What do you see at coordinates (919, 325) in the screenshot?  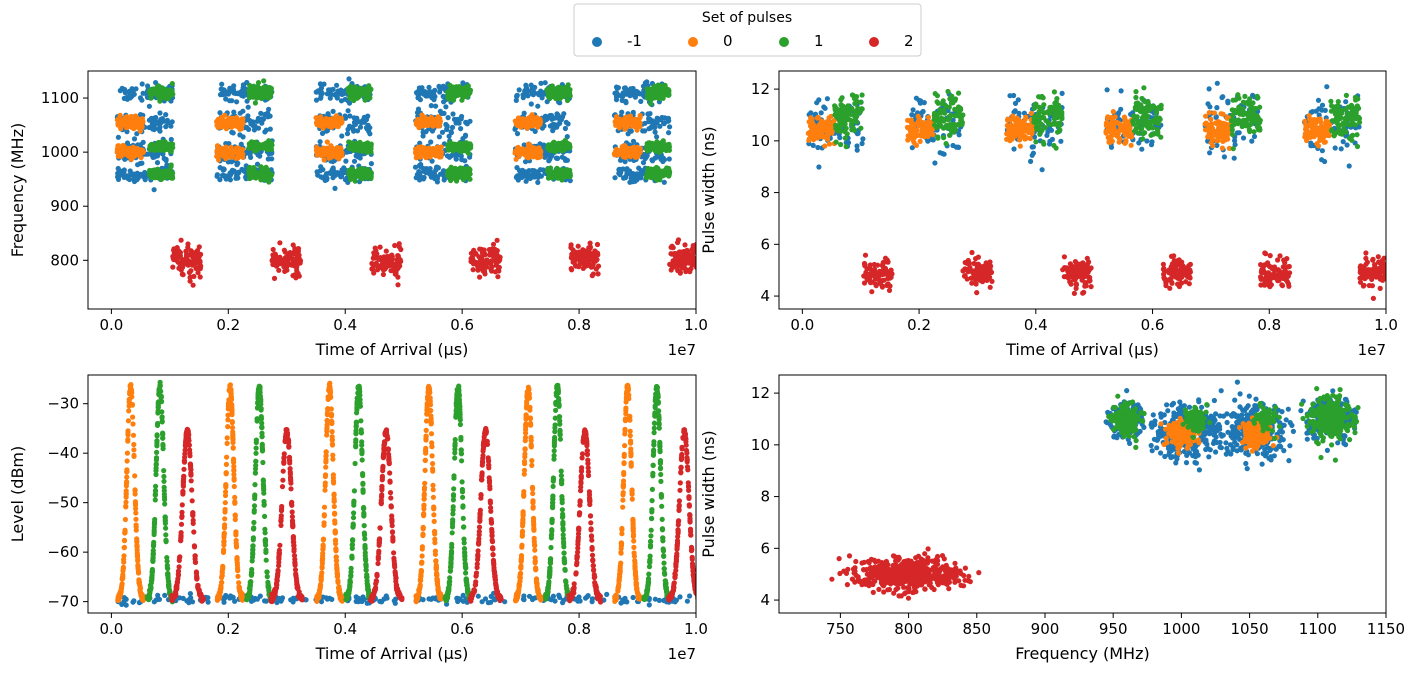 I see `x-tick-label: 0.2` at bounding box center [919, 325].